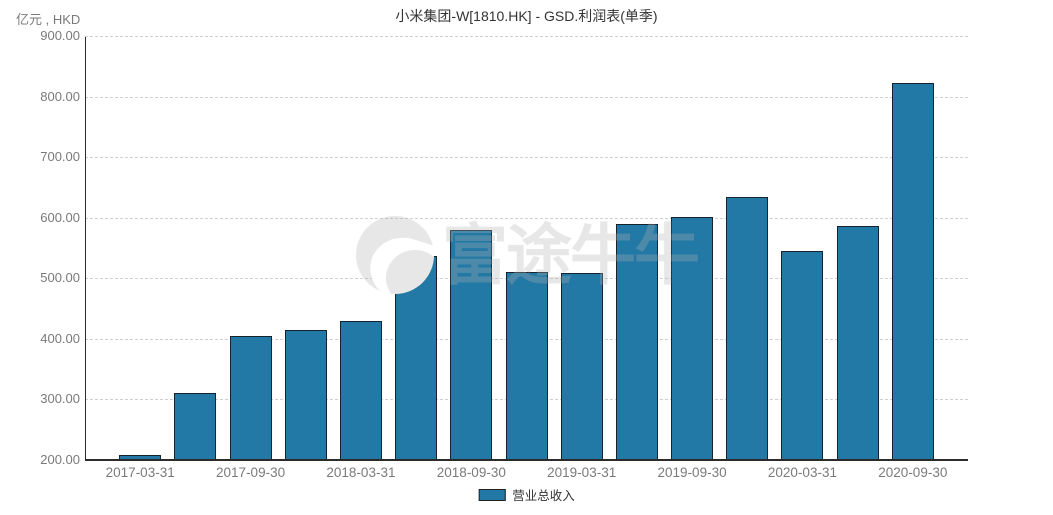 This screenshot has height=515, width=1053. Describe the element at coordinates (492, 494) in the screenshot. I see `legend-swatch` at that location.